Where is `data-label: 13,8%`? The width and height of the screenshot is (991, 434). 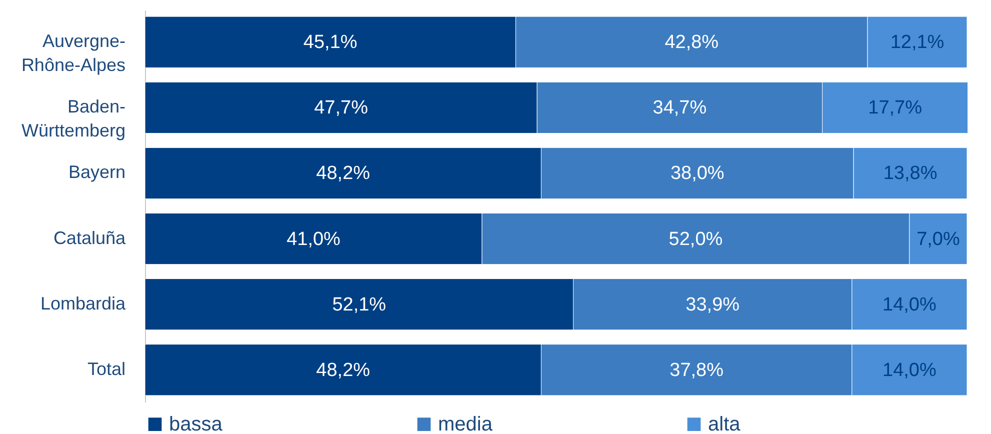
data-label: 13,8% is located at coordinates (910, 173).